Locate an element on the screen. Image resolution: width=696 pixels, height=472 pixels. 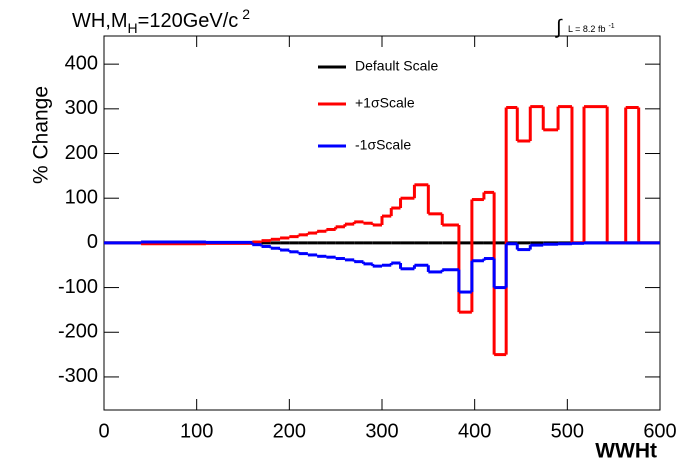
legend-label: Default Scale is located at coordinates (396, 66).